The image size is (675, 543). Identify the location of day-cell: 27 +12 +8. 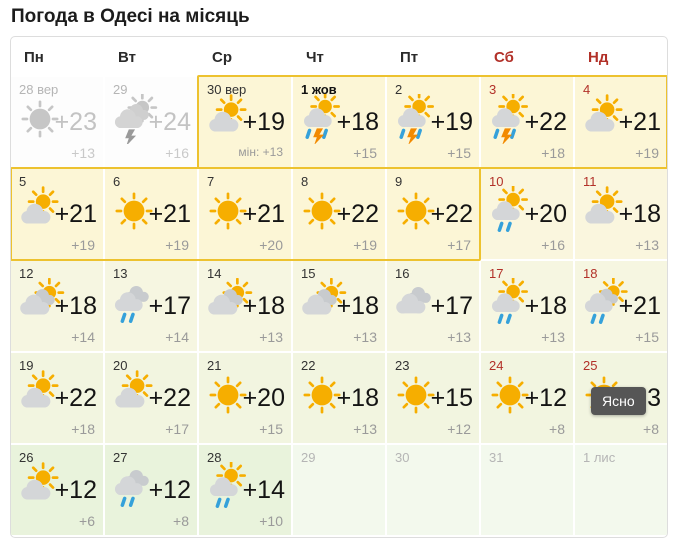
(151, 490).